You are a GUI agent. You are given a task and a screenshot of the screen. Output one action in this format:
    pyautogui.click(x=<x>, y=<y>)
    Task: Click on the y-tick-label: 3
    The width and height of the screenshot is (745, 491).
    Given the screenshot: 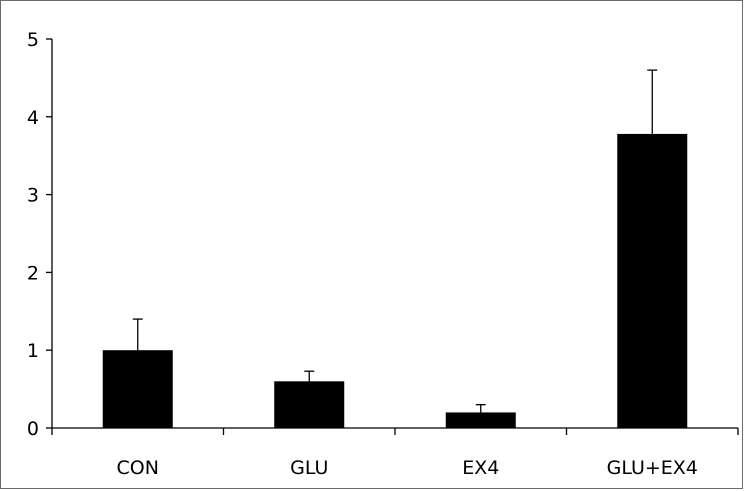 What is the action you would take?
    pyautogui.click(x=33, y=196)
    